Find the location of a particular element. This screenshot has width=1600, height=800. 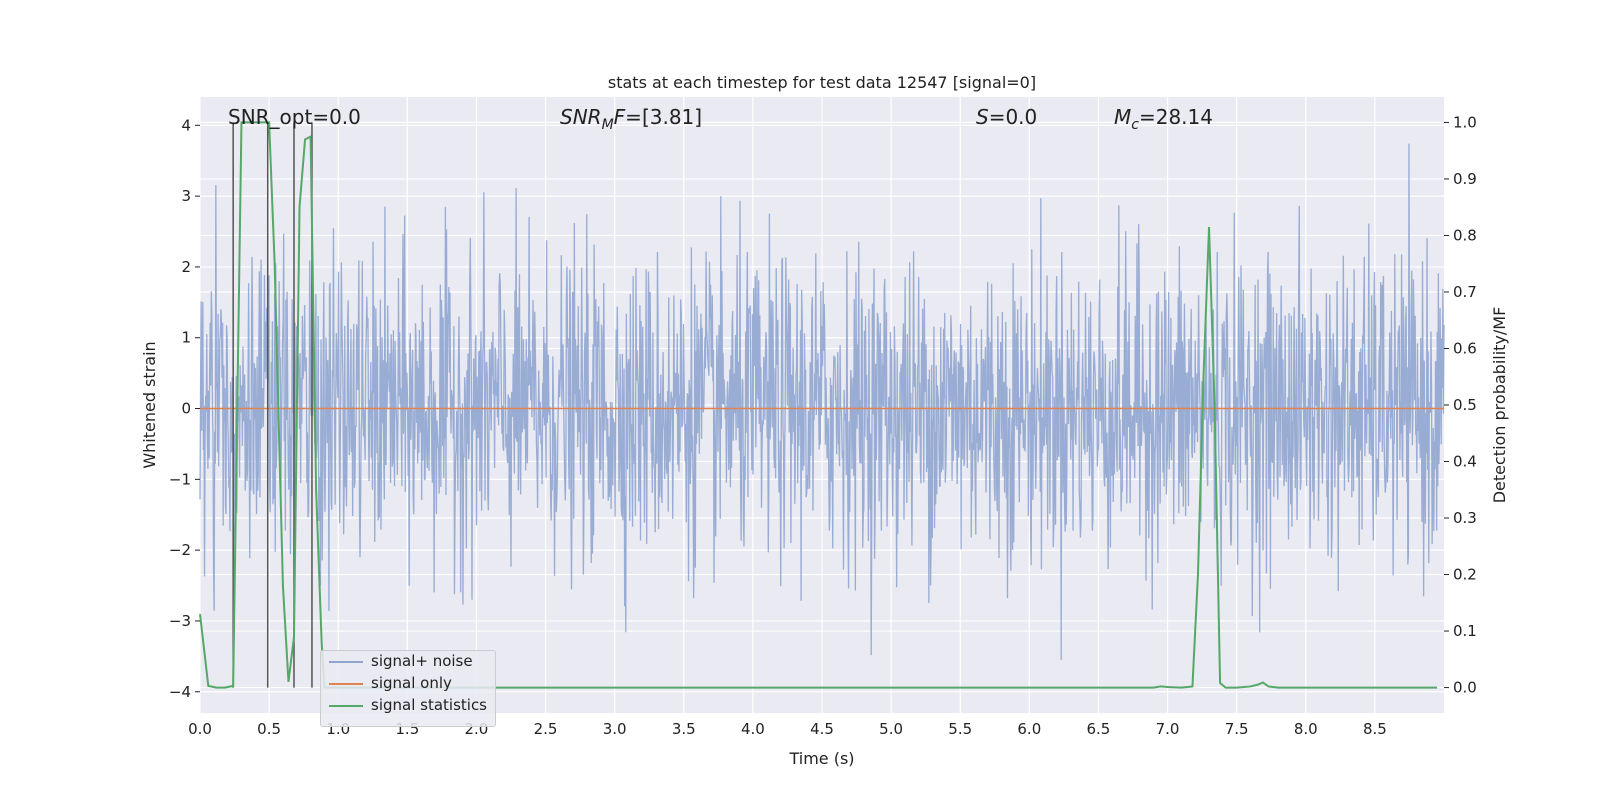

y-tick-label-left: −2 is located at coordinates (180, 550).